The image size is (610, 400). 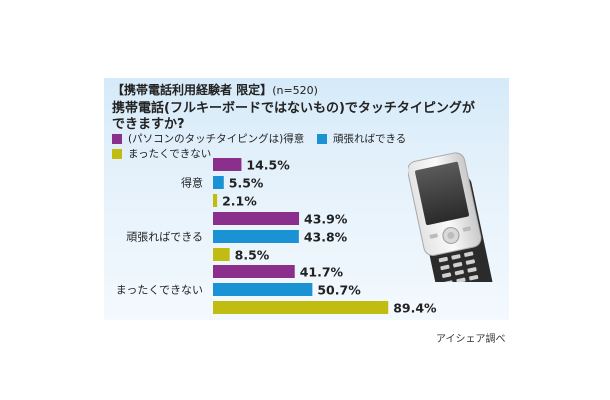 I want to click on data-label: 41.7%, so click(x=322, y=272).